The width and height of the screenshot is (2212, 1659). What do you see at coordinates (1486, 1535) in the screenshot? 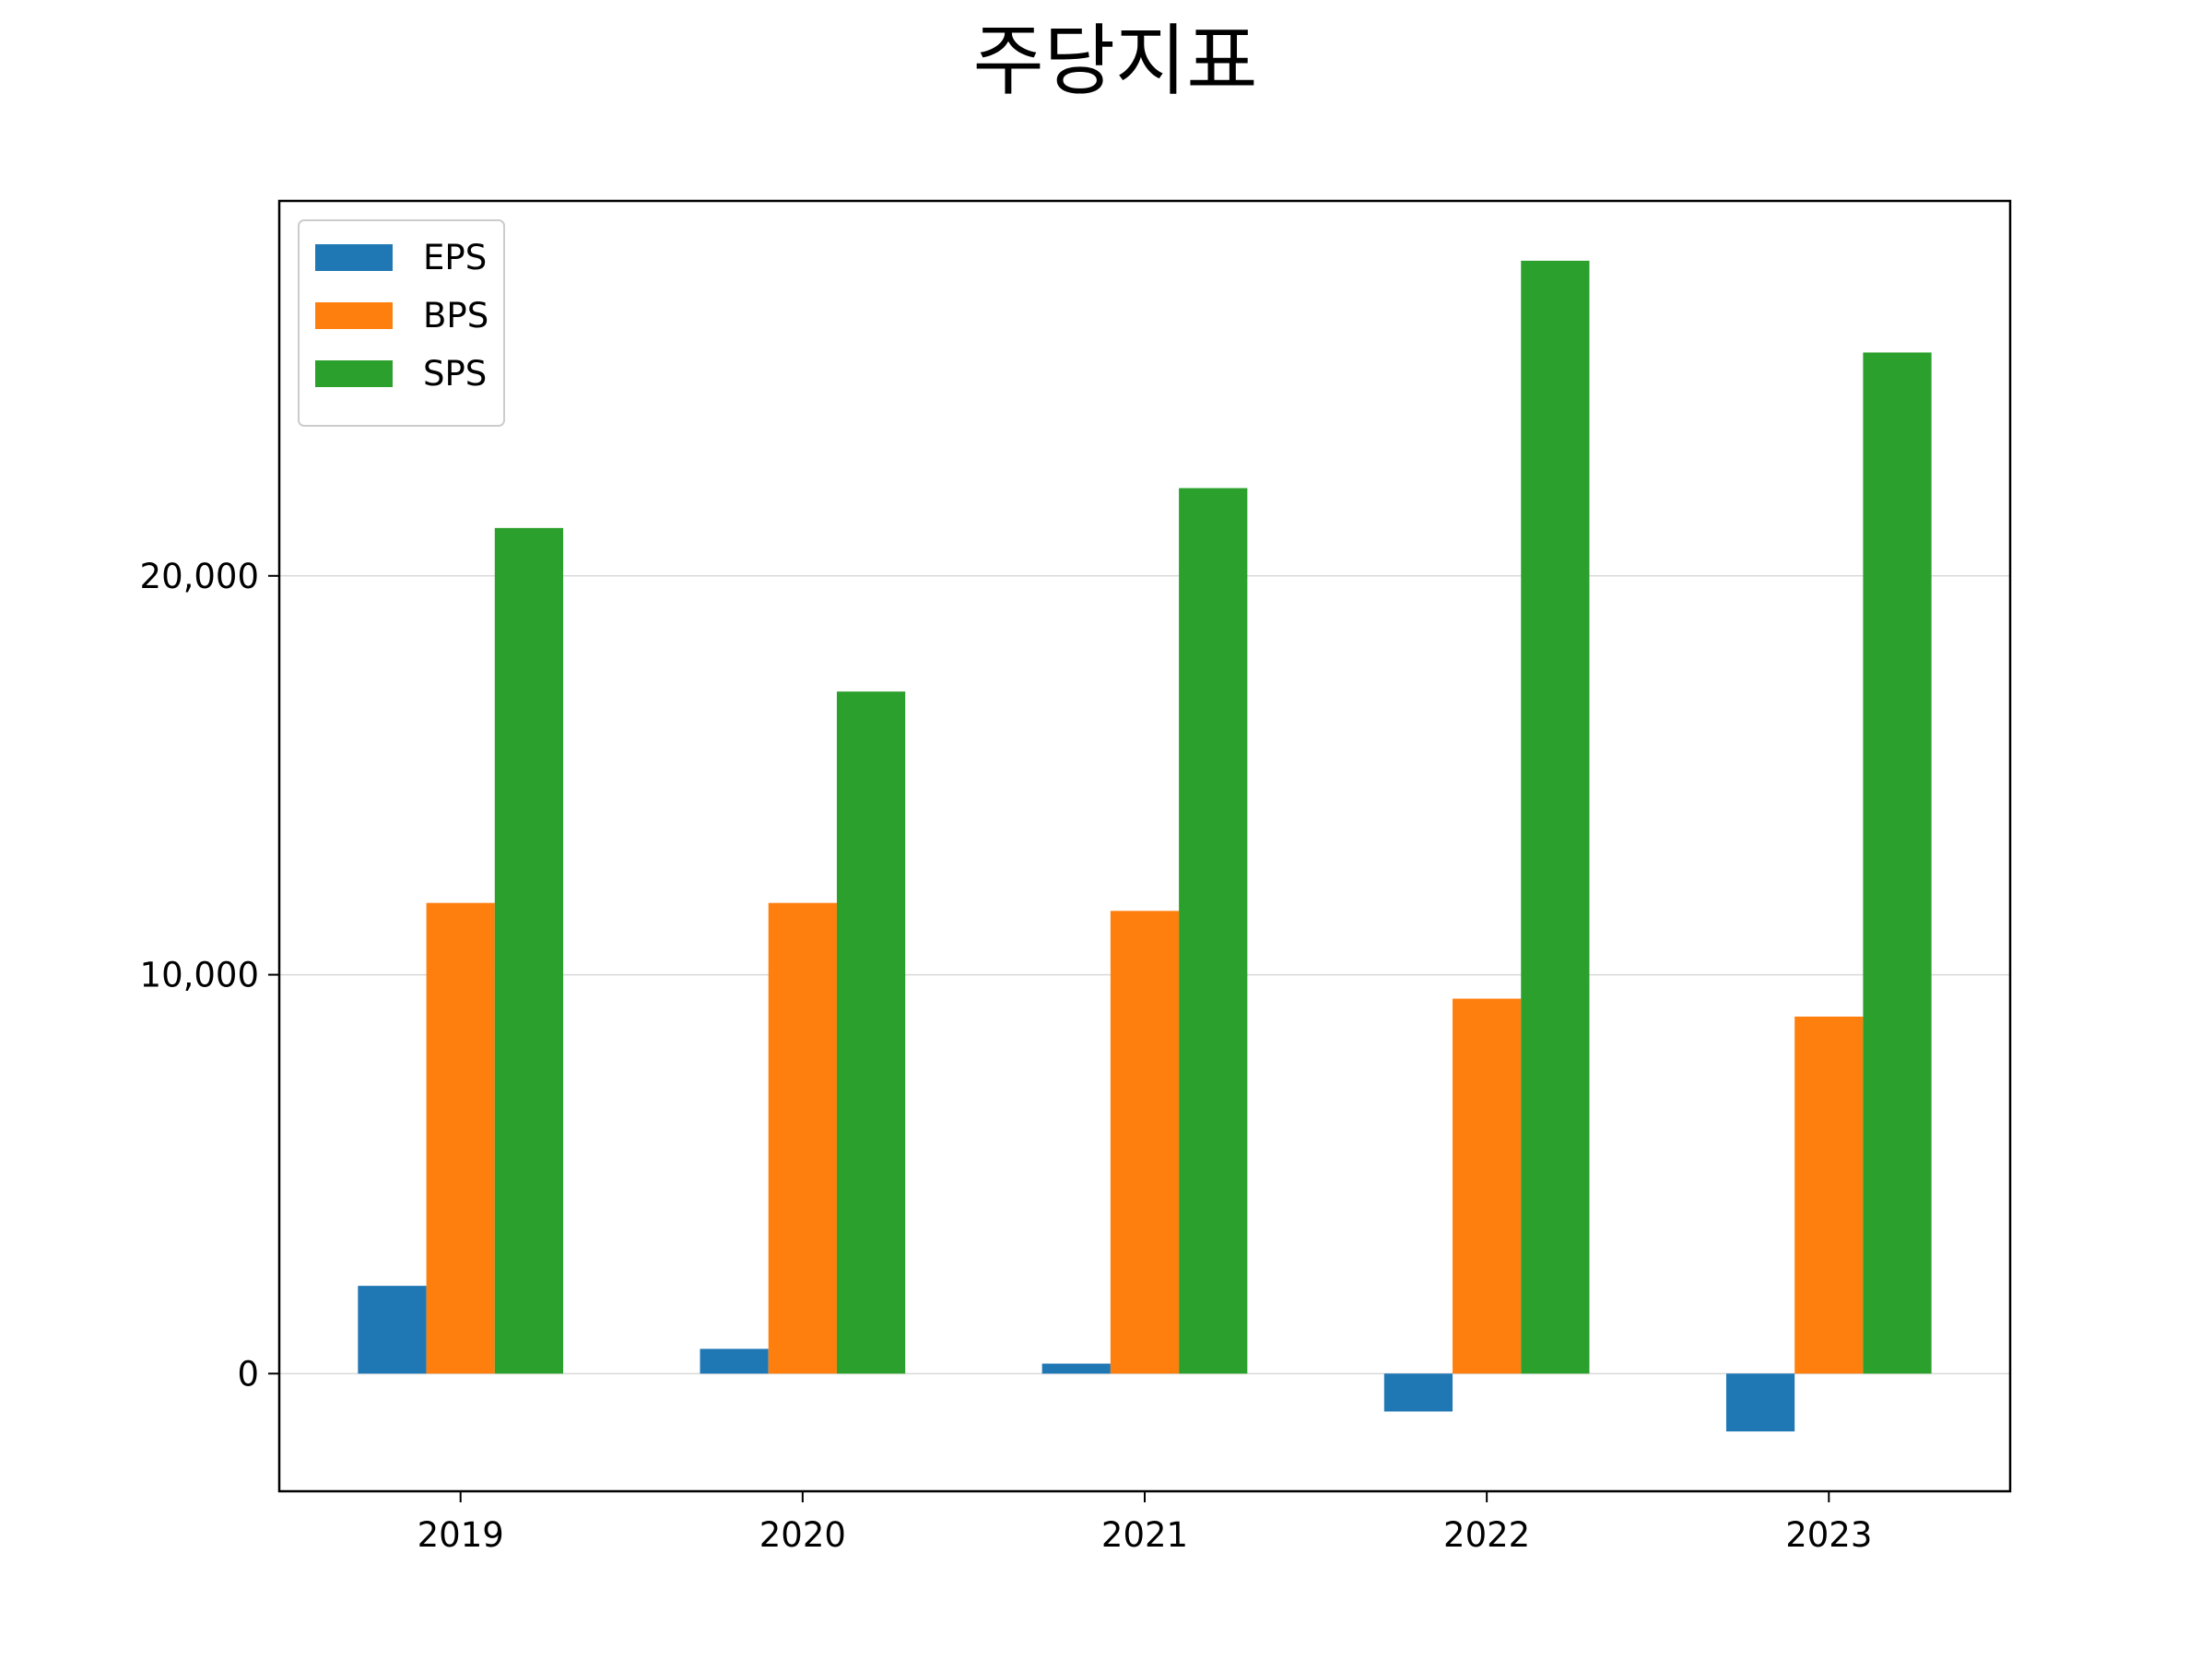
I see `x-tick-label: 2022` at bounding box center [1486, 1535].